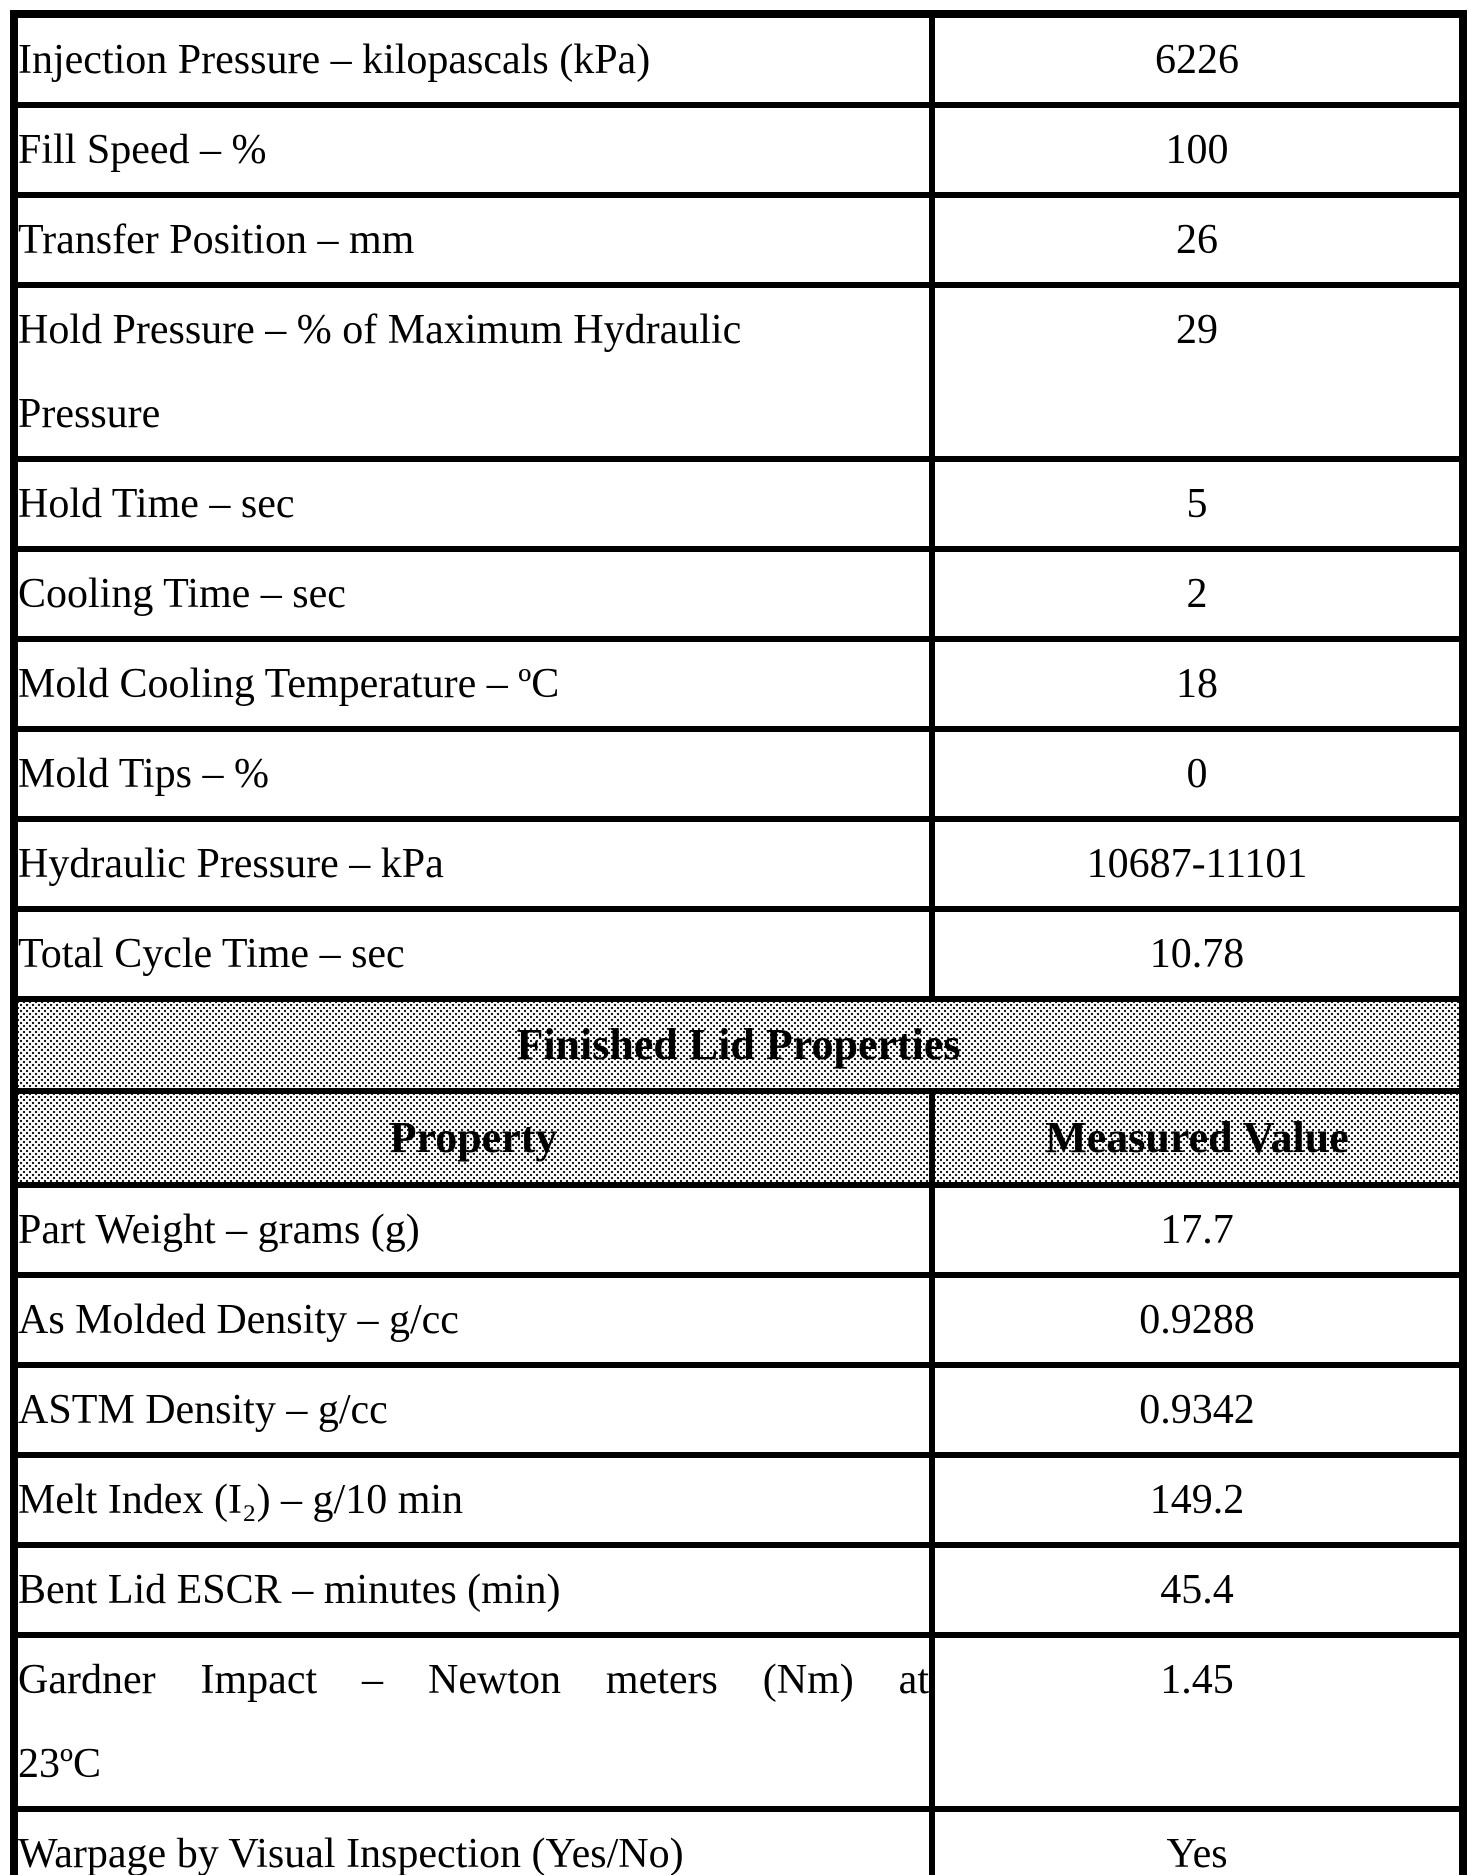 This screenshot has height=1875, width=1469. I want to click on table-row: Melt Index (I₂) – g/10 min 149.2, so click(738, 1500).